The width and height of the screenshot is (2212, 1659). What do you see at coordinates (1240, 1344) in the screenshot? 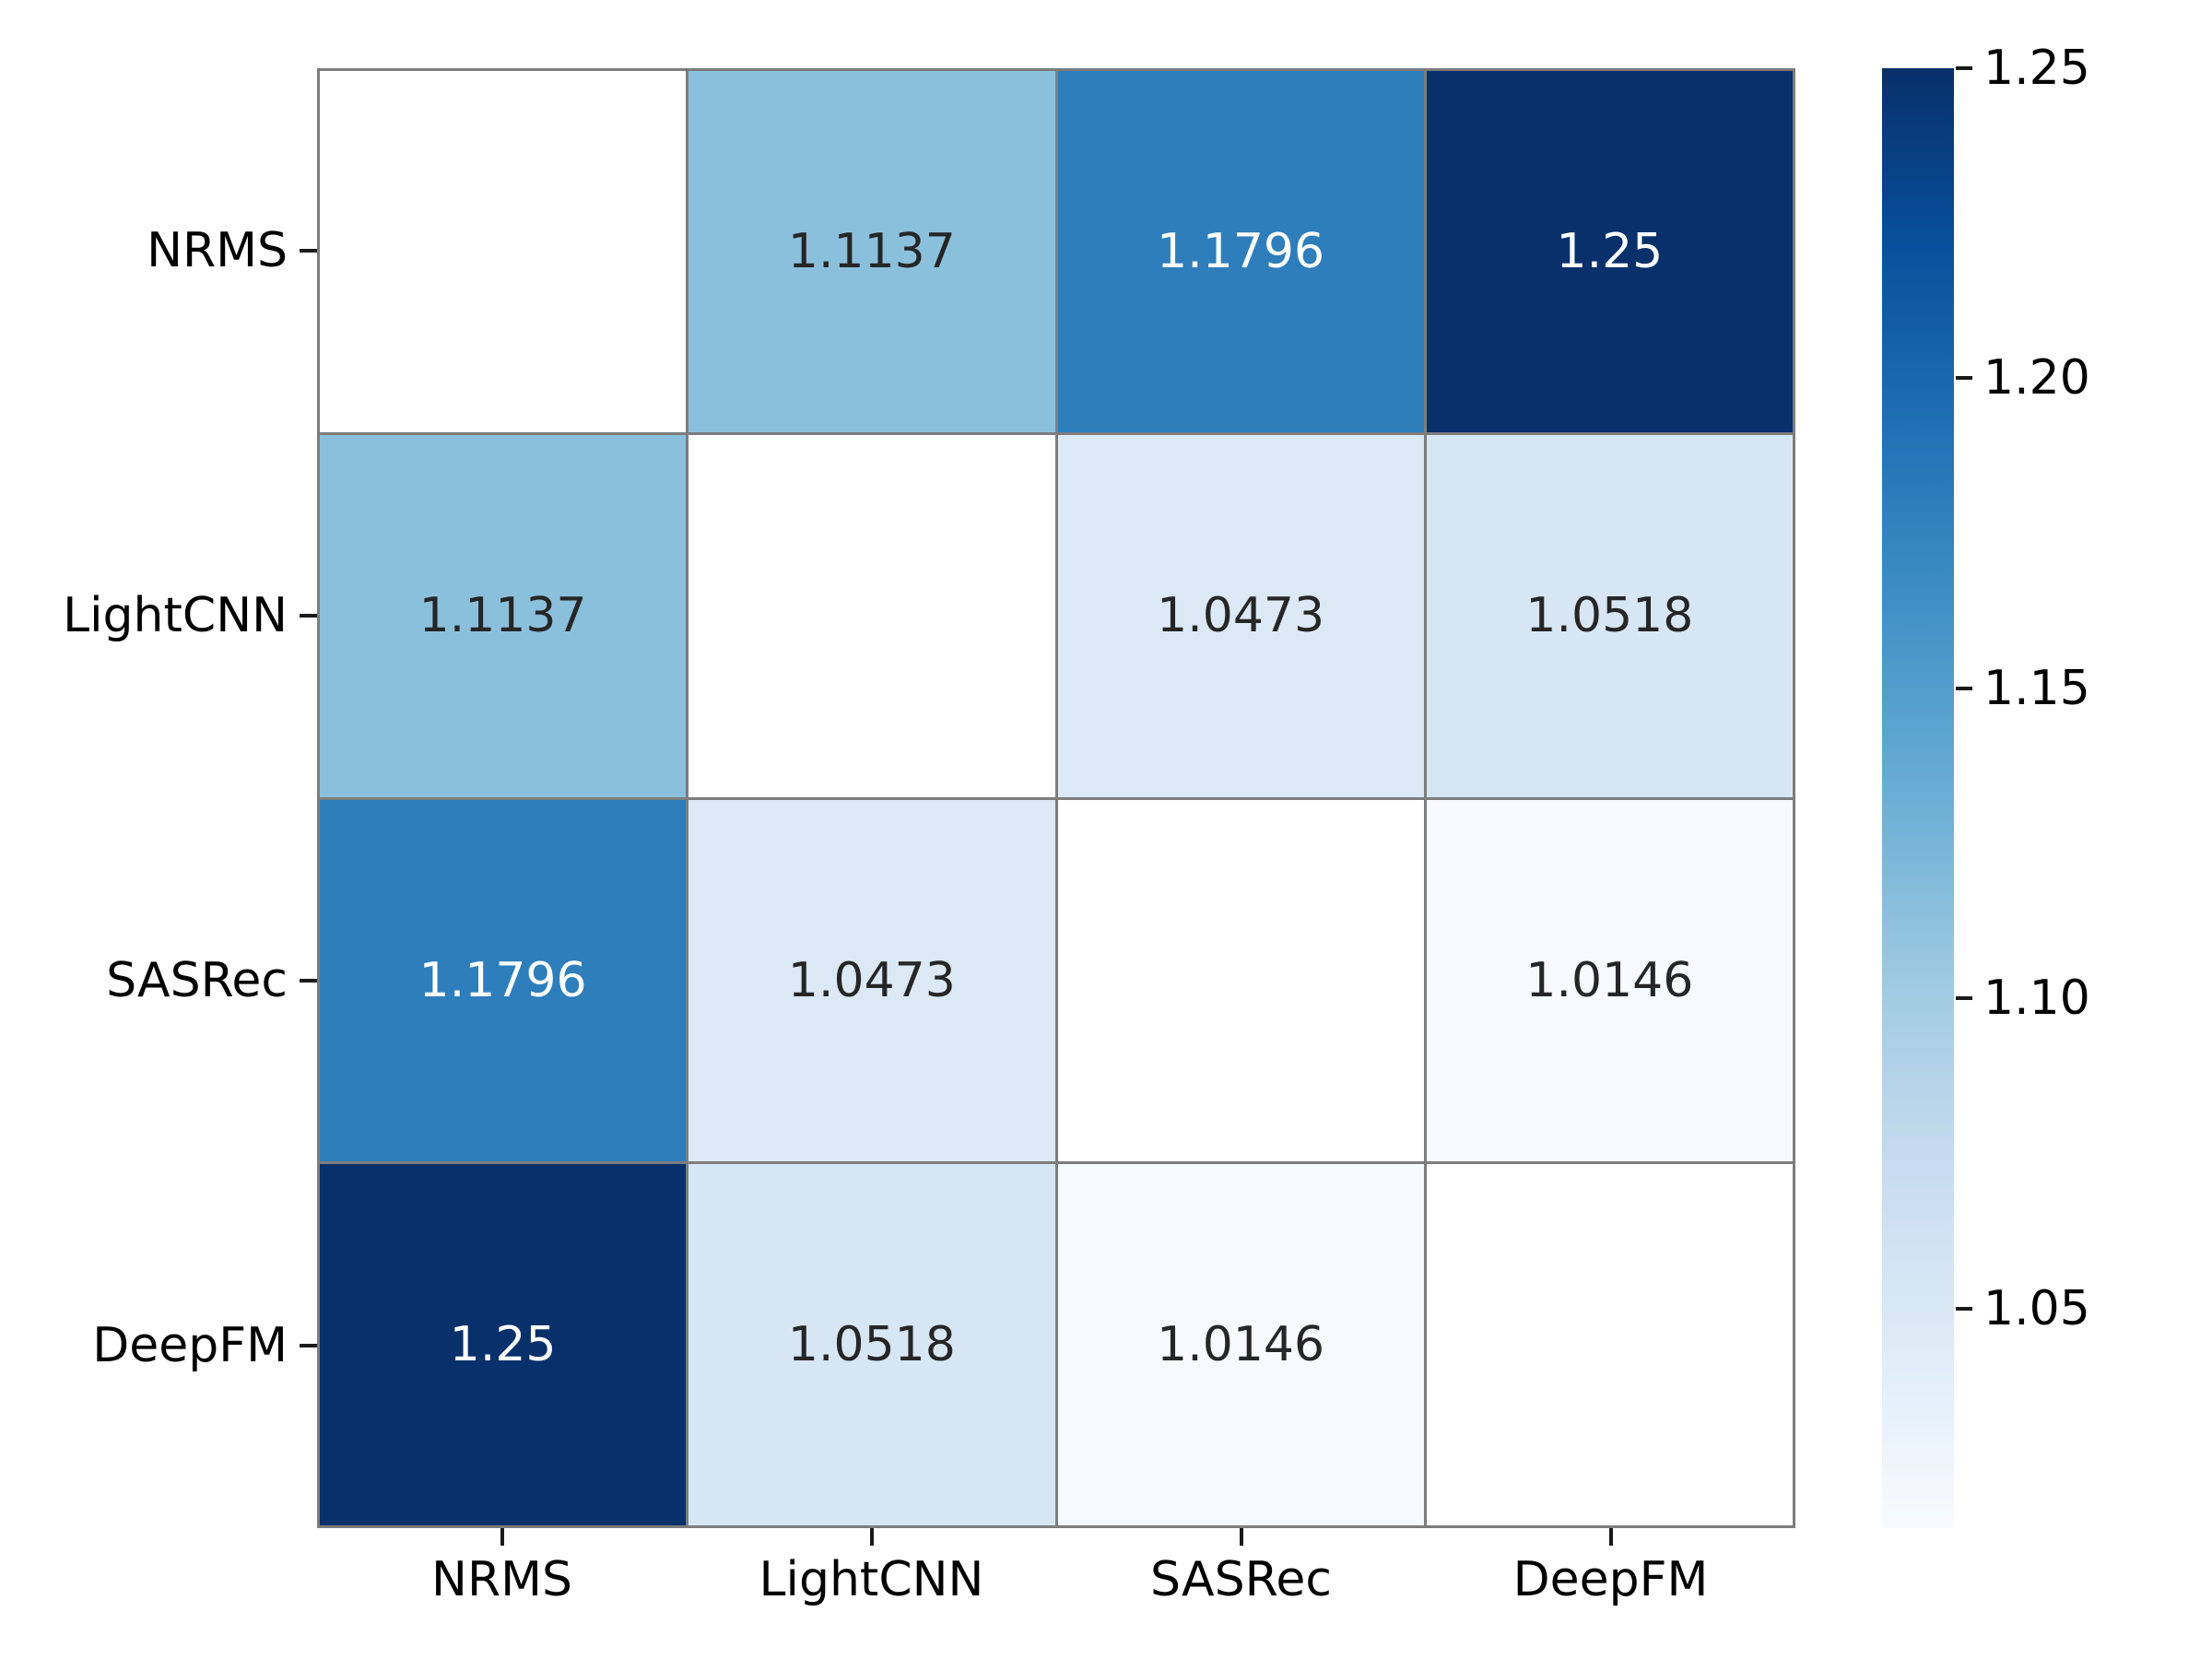
I see `heatmap-cell-DeepFM-SASRec: 1.0146` at bounding box center [1240, 1344].